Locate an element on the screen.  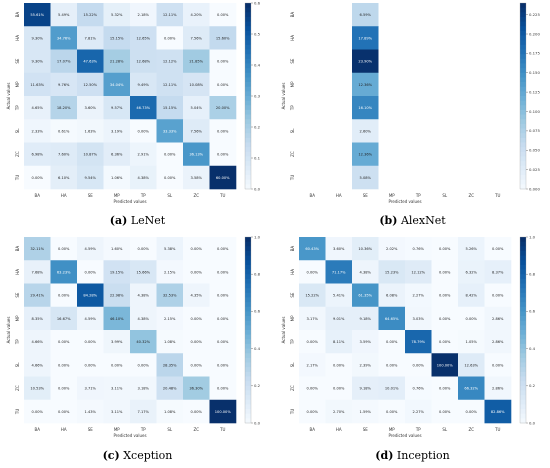
x-tick-label: SE is located at coordinates (366, 429).